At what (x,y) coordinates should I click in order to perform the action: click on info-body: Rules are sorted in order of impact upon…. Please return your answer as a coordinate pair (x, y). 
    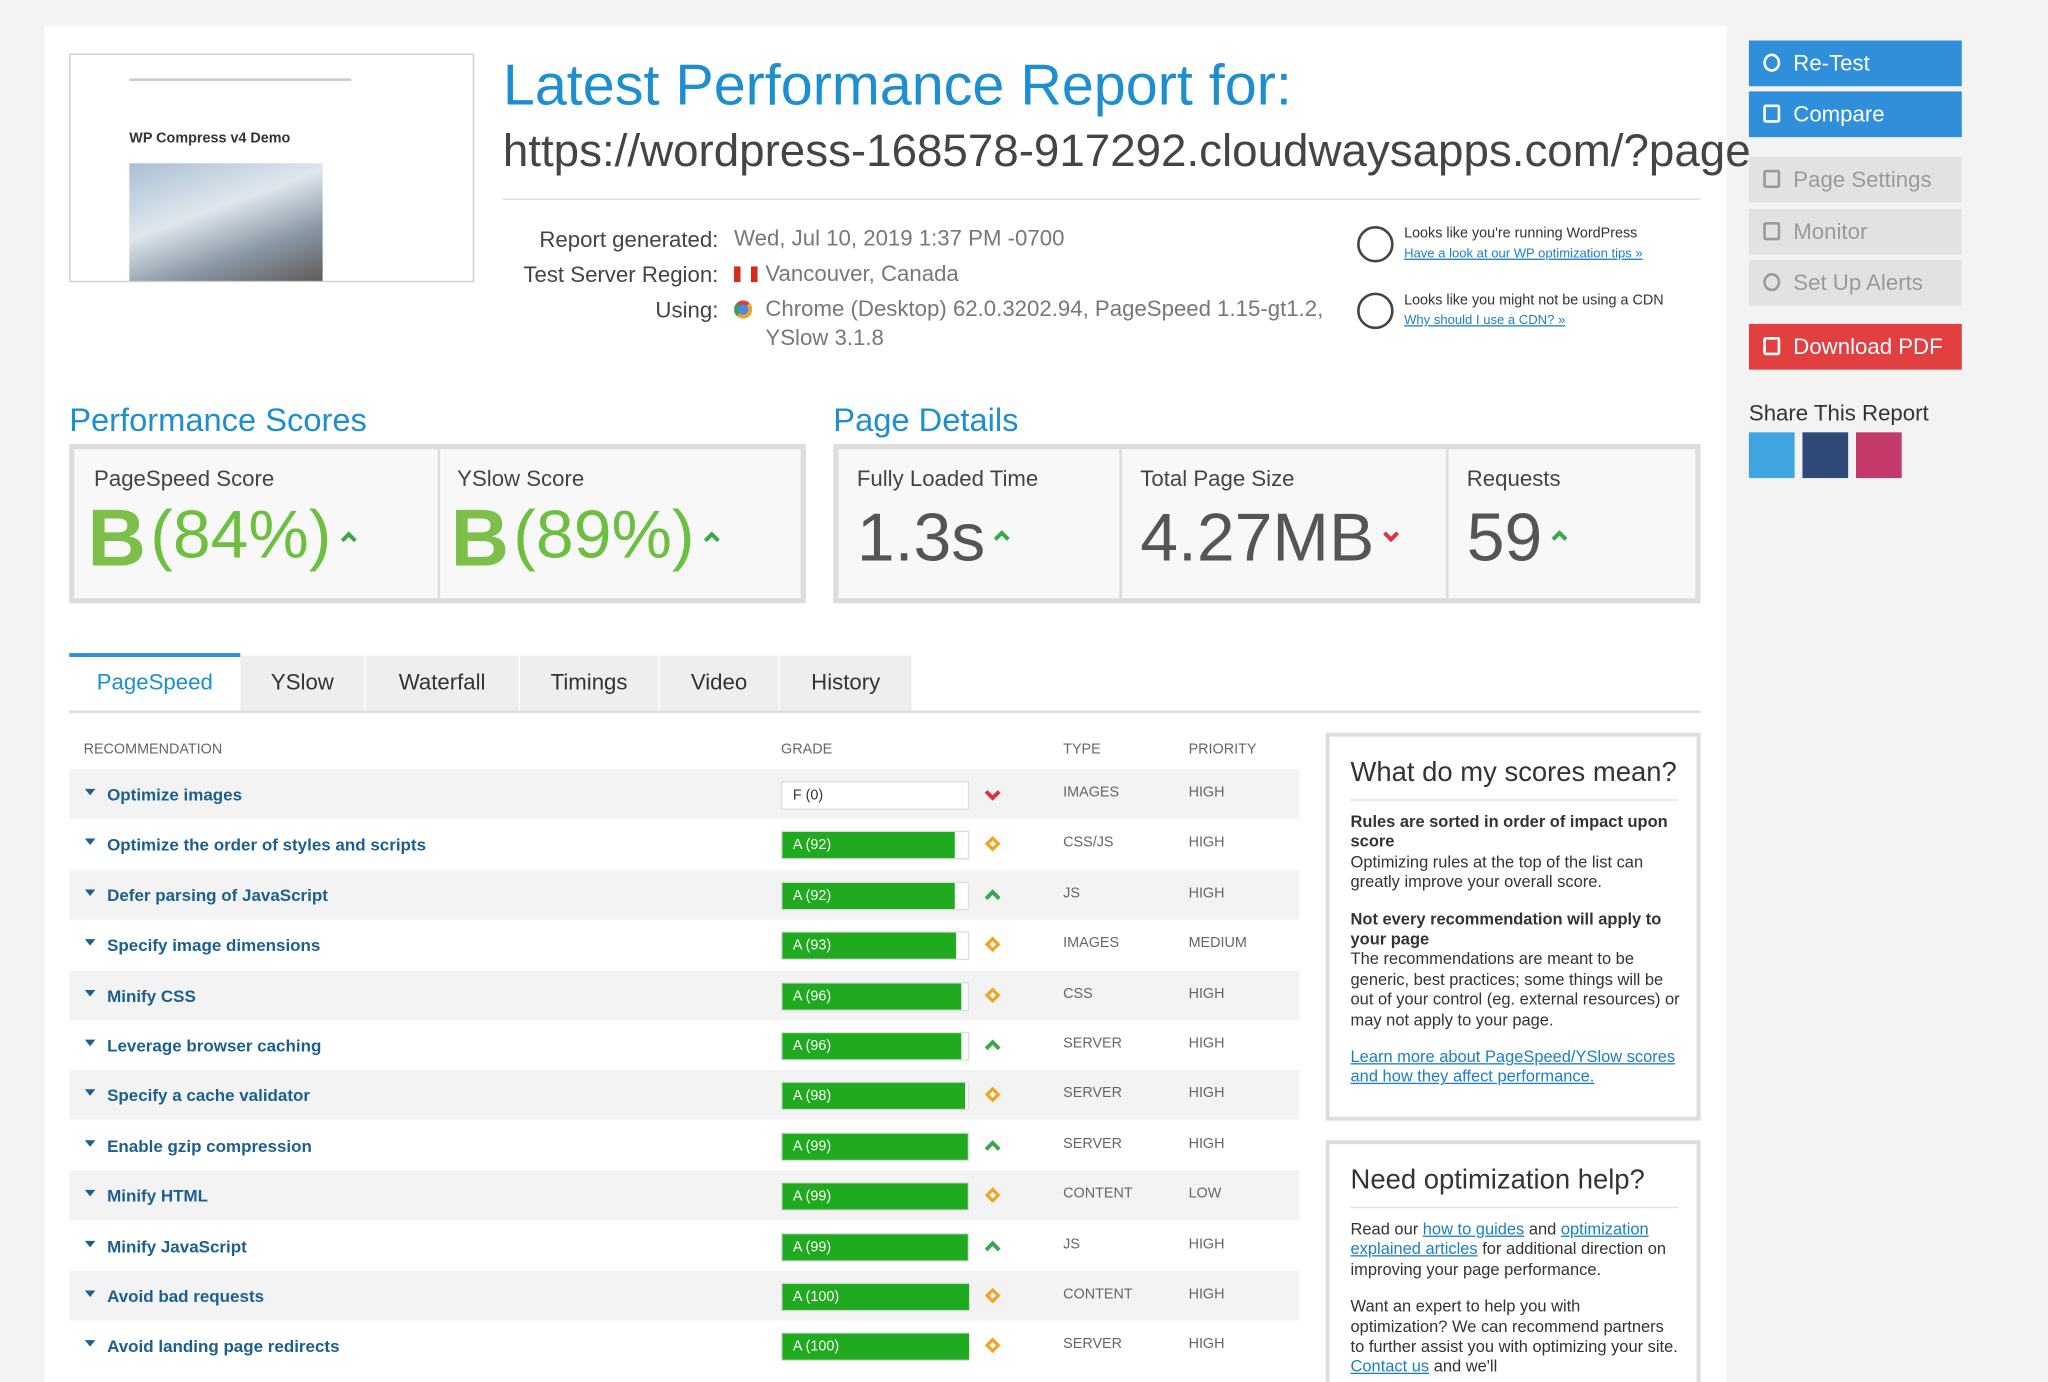
    Looking at the image, I should click on (1515, 958).